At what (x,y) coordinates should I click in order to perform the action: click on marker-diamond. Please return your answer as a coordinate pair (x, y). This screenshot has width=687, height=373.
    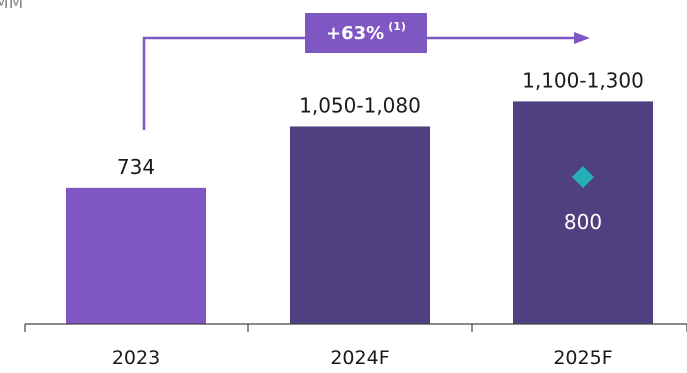
    Looking at the image, I should click on (583, 177).